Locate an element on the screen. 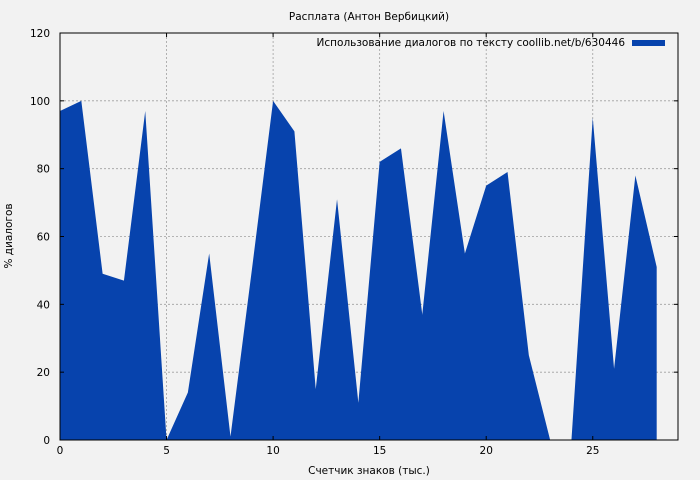 The width and height of the screenshot is (700, 480). x-tick-label: 25 is located at coordinates (592, 451).